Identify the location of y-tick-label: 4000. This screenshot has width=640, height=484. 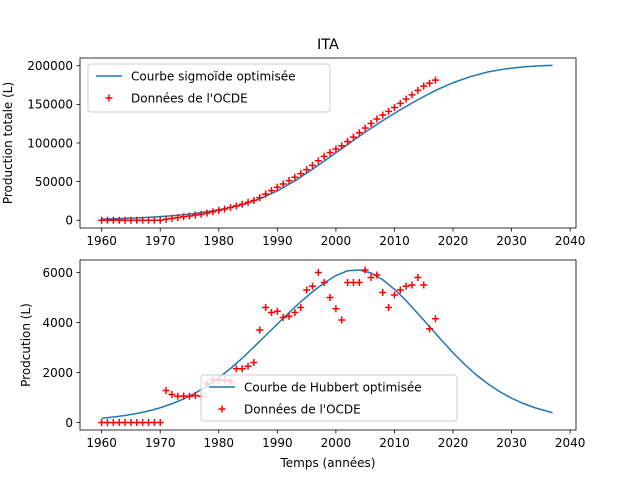
(57, 323).